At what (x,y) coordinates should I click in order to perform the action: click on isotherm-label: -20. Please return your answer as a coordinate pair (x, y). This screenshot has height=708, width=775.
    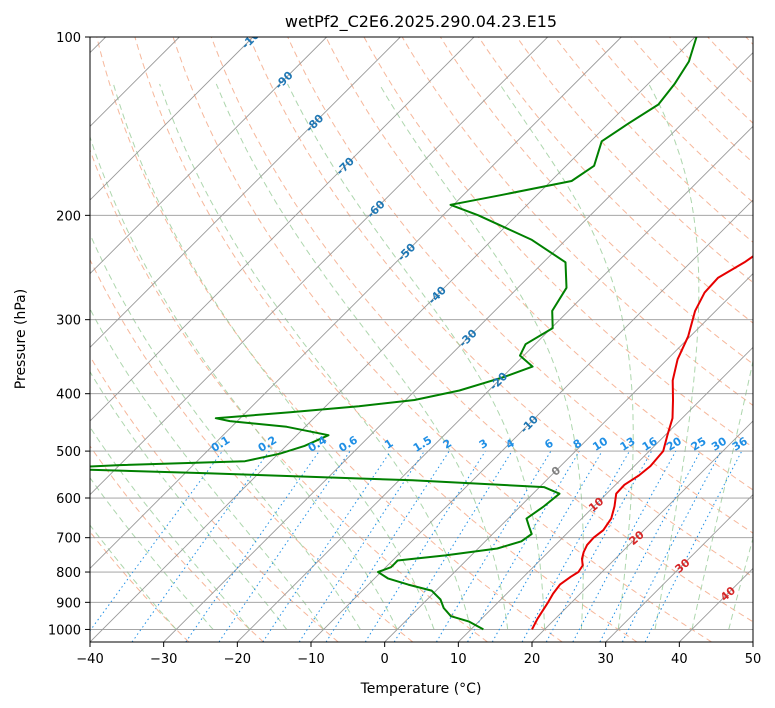
    Looking at the image, I should click on (498, 380).